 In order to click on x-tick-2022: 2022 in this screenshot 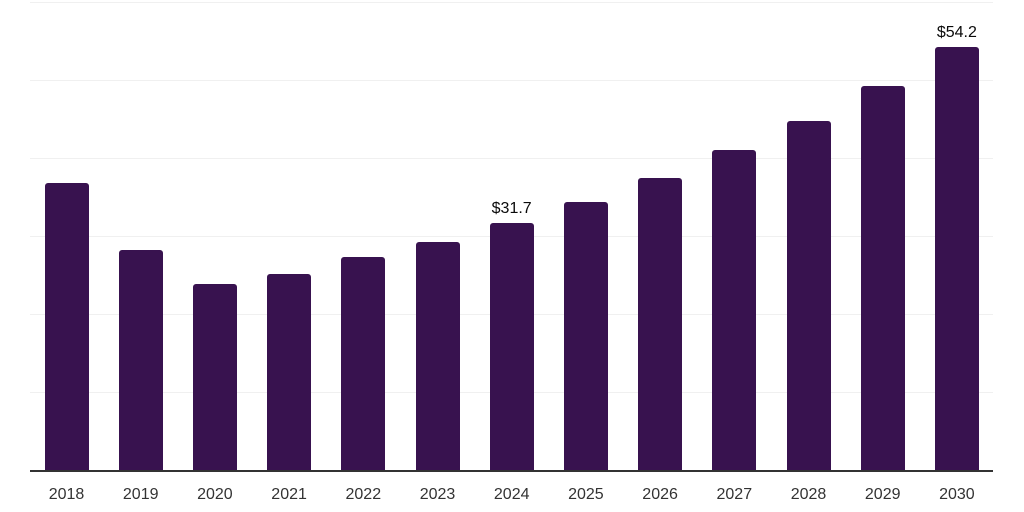, I will do `click(363, 494)`.